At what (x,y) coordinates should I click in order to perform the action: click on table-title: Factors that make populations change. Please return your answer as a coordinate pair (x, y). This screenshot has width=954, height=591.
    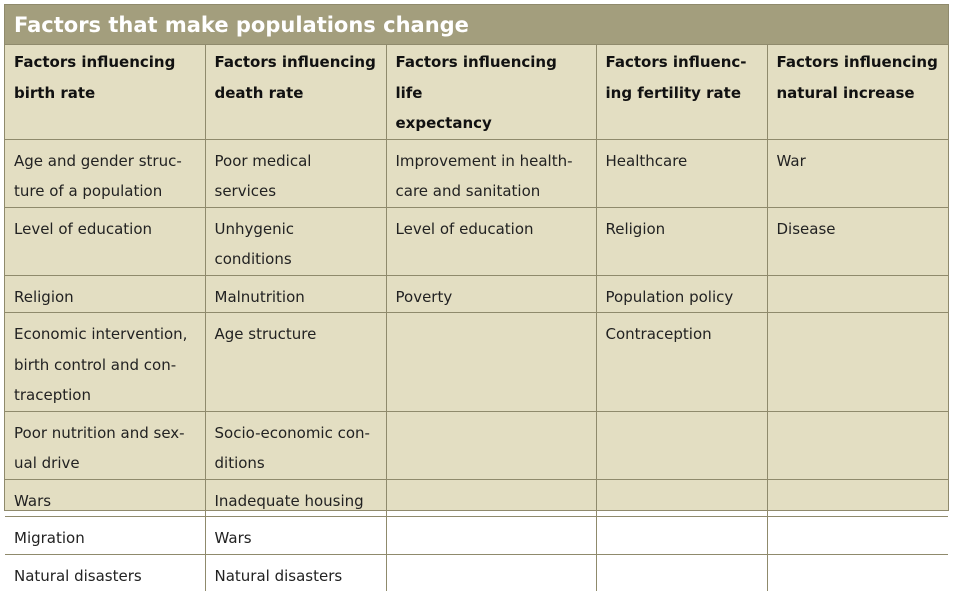
    Looking at the image, I should click on (476, 25).